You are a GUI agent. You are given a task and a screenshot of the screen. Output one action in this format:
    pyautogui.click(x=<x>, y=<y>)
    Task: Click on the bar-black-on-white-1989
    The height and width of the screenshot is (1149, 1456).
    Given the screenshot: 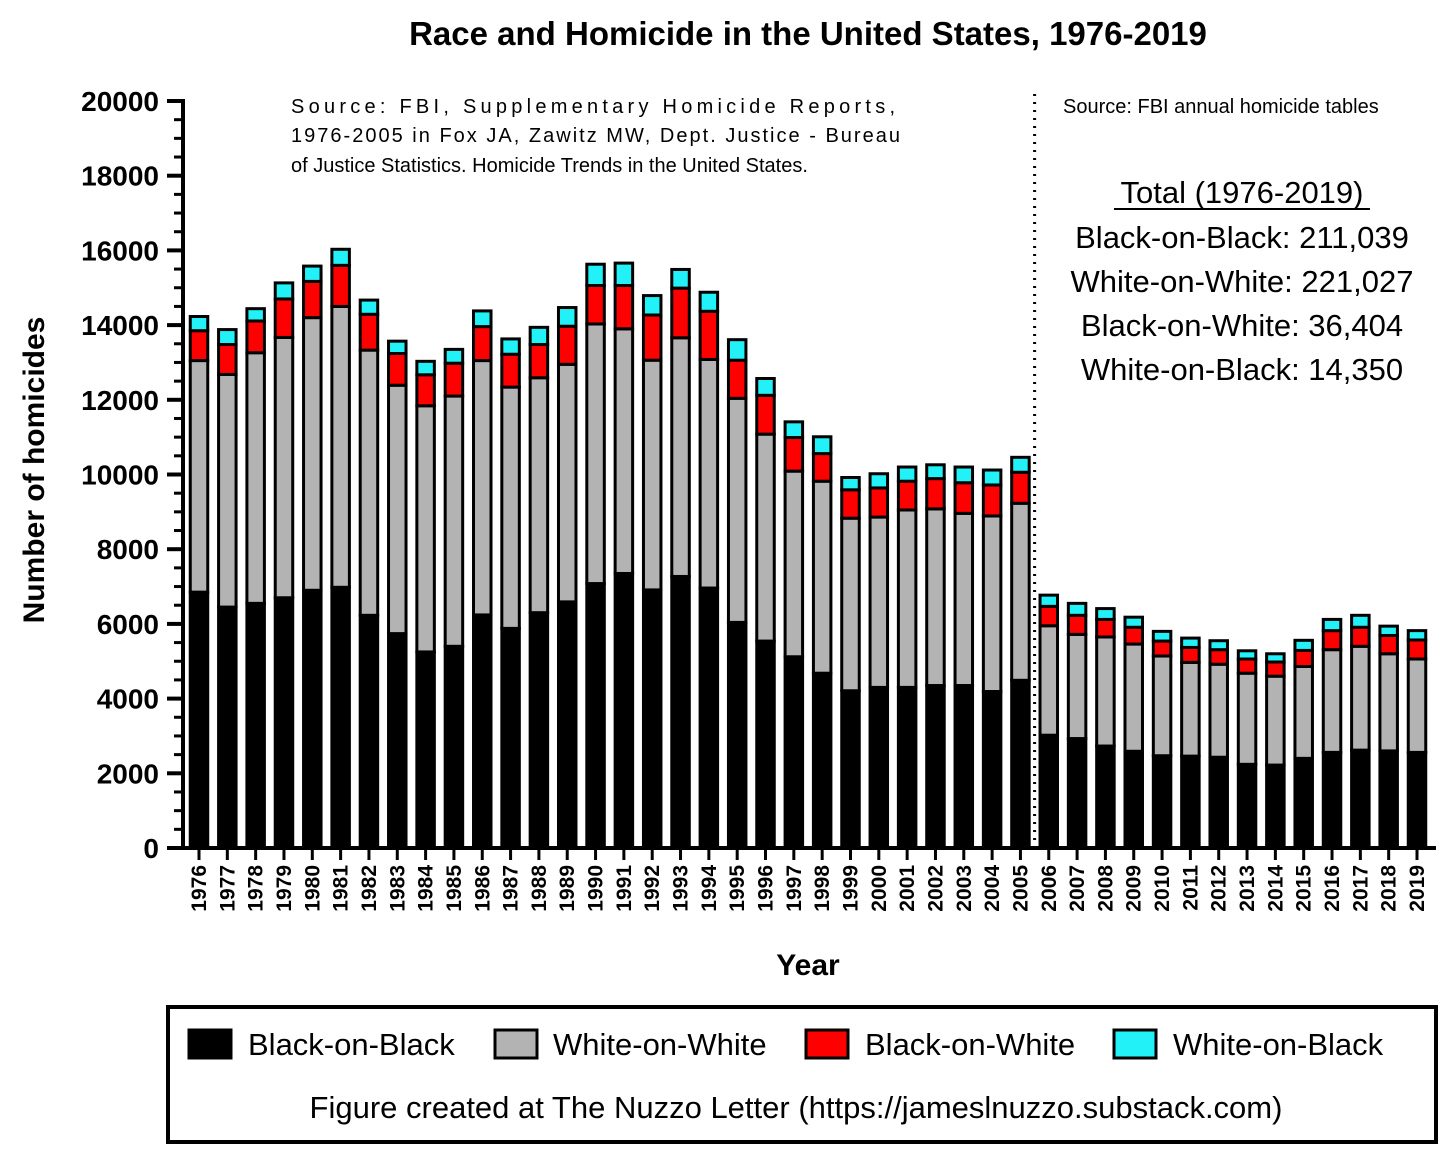 What is the action you would take?
    pyautogui.click(x=567, y=345)
    